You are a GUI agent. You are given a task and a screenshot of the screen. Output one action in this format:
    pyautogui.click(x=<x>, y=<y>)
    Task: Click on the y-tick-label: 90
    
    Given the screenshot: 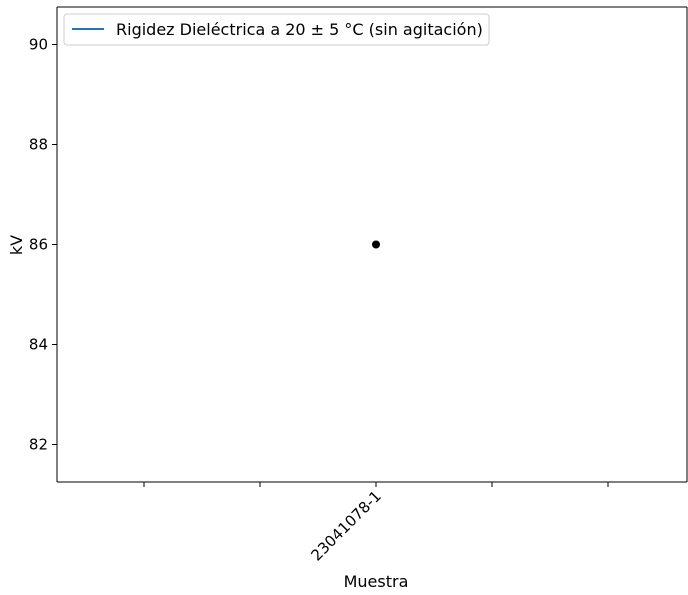 What is the action you would take?
    pyautogui.click(x=38, y=45)
    